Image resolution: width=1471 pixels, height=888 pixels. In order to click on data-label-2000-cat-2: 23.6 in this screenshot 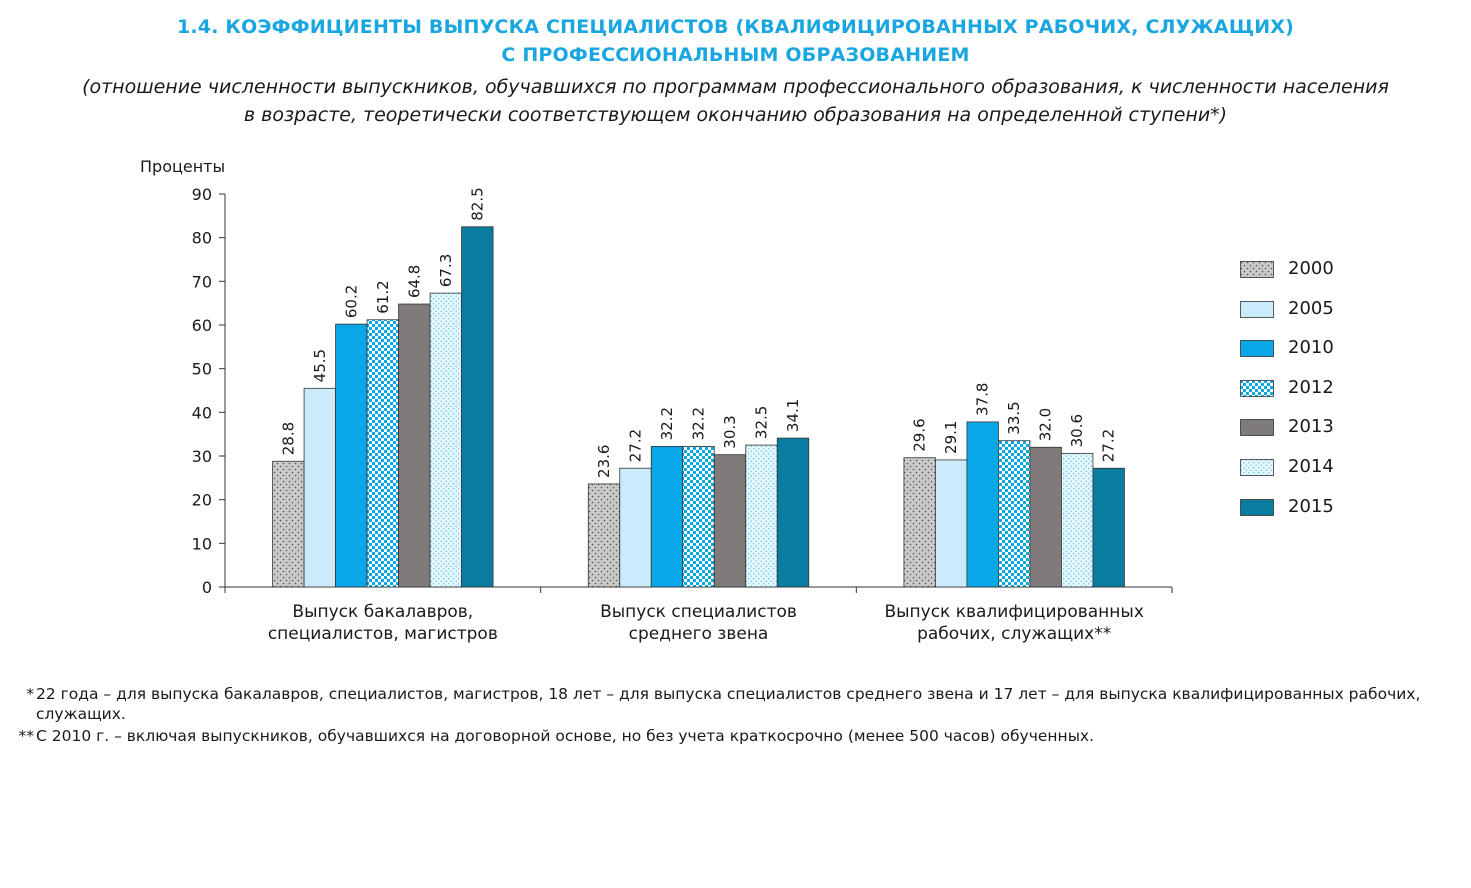, I will do `click(604, 461)`.